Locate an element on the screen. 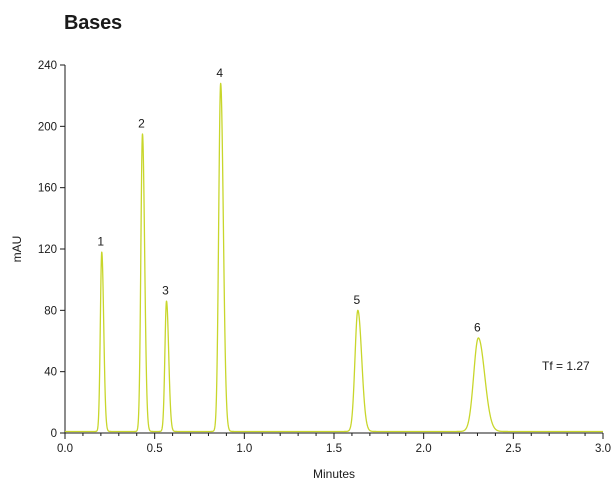 Image resolution: width=614 pixels, height=481 pixels. x-tick-label: 1.5 is located at coordinates (334, 449).